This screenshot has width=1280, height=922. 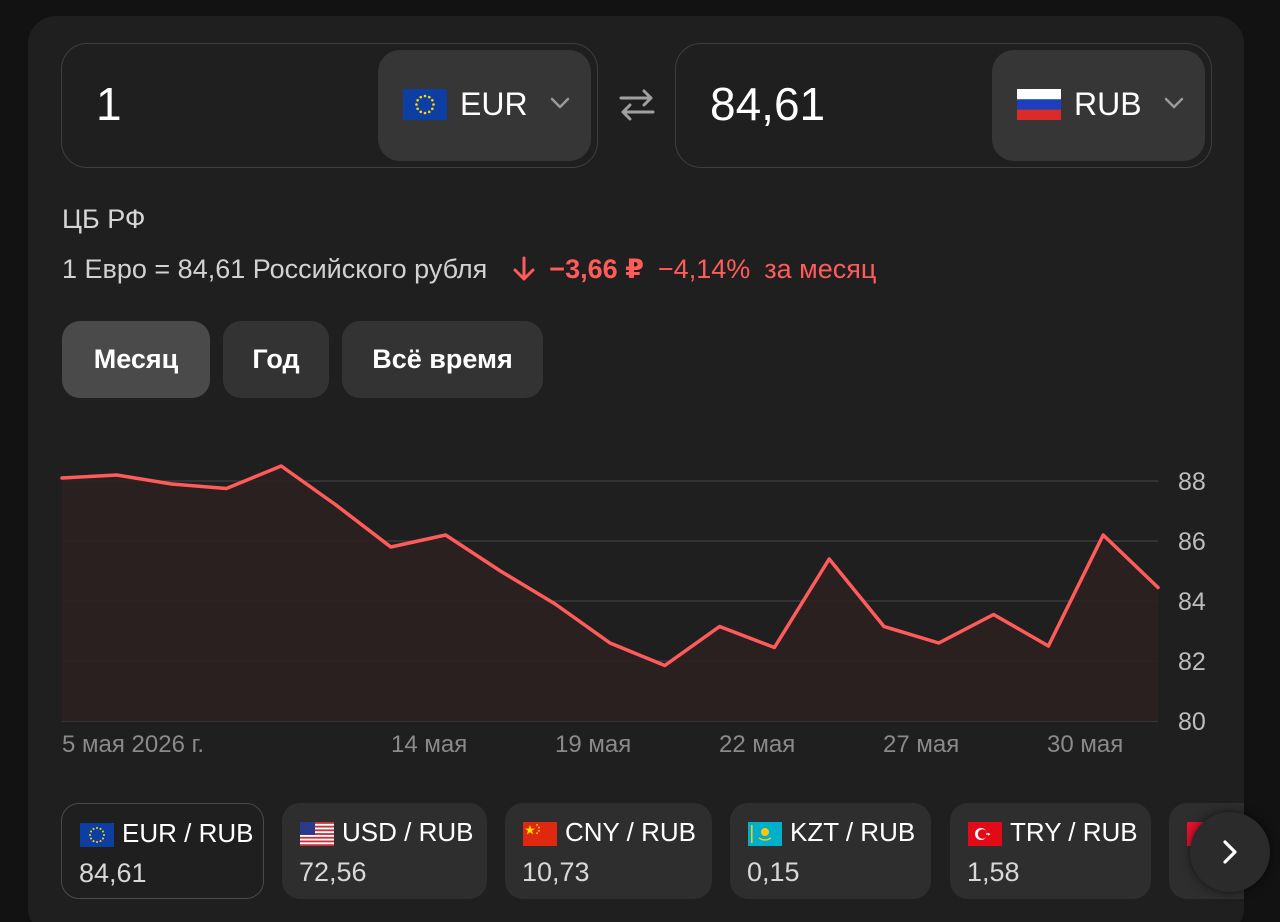 What do you see at coordinates (556, 872) in the screenshot?
I see `pair-value: 10,73` at bounding box center [556, 872].